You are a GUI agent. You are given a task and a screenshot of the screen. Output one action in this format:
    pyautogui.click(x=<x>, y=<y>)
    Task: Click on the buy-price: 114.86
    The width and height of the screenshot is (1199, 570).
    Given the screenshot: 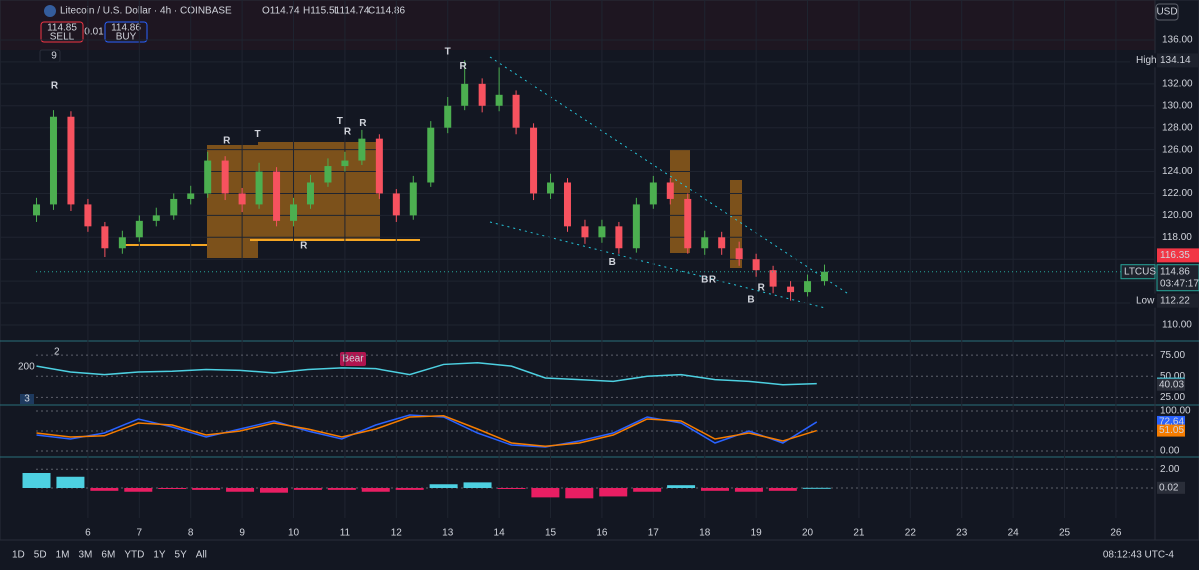 What is the action you would take?
    pyautogui.click(x=126, y=28)
    